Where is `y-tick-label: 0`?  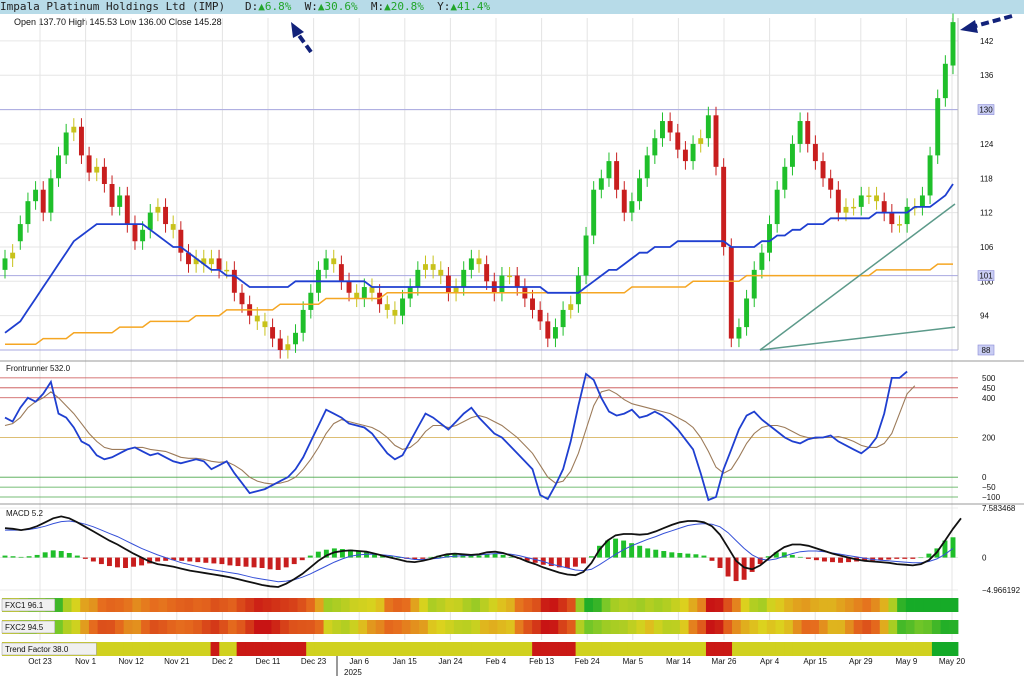 y-tick-label: 0 is located at coordinates (984, 558).